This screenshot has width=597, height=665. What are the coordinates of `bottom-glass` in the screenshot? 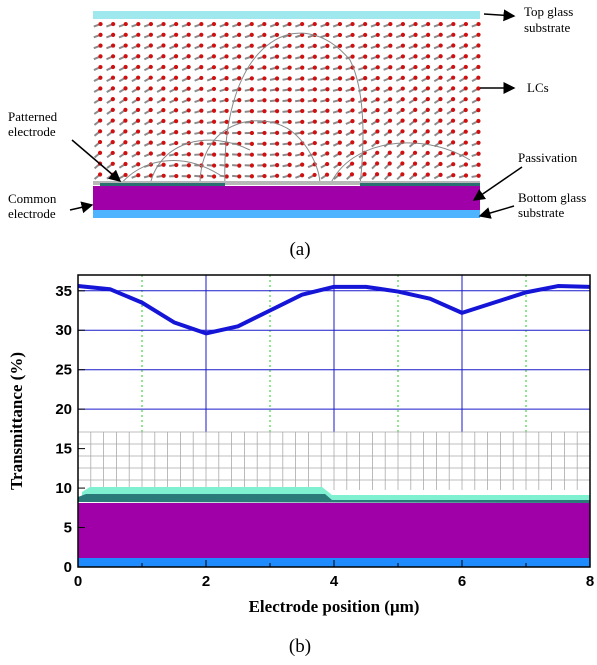 It's located at (286, 214).